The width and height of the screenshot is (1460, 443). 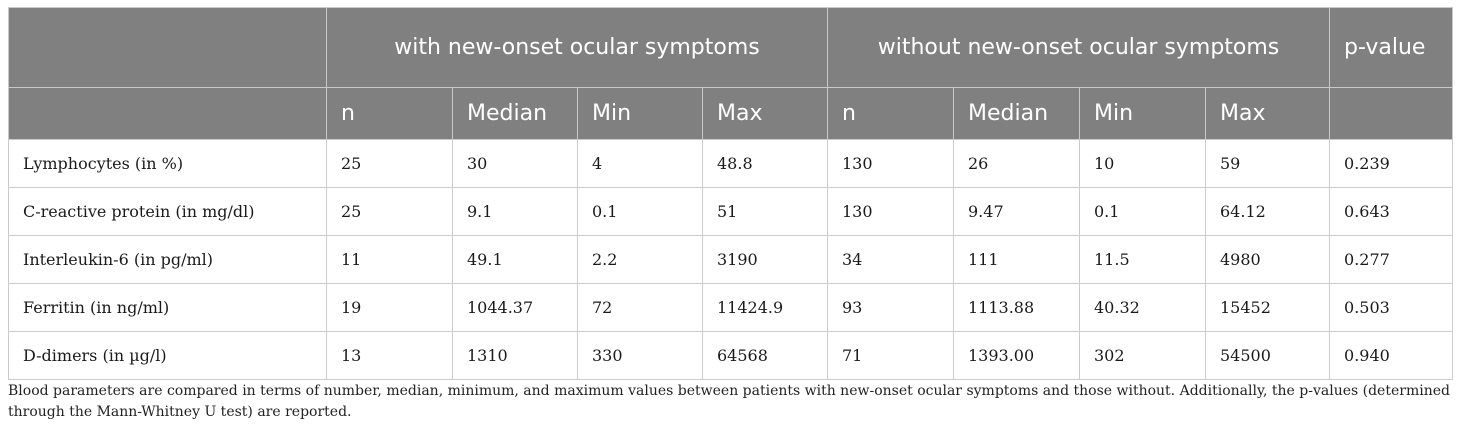 I want to click on table-cell: 19, so click(x=389, y=307).